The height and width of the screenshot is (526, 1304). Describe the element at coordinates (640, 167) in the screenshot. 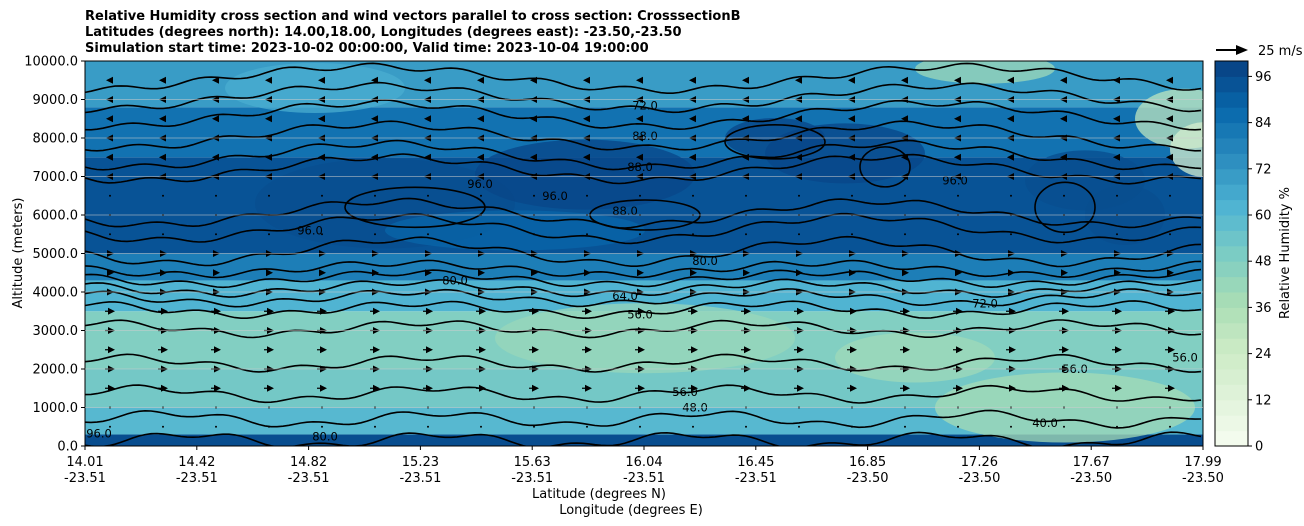

I see `contour-label-10: 88.0` at that location.